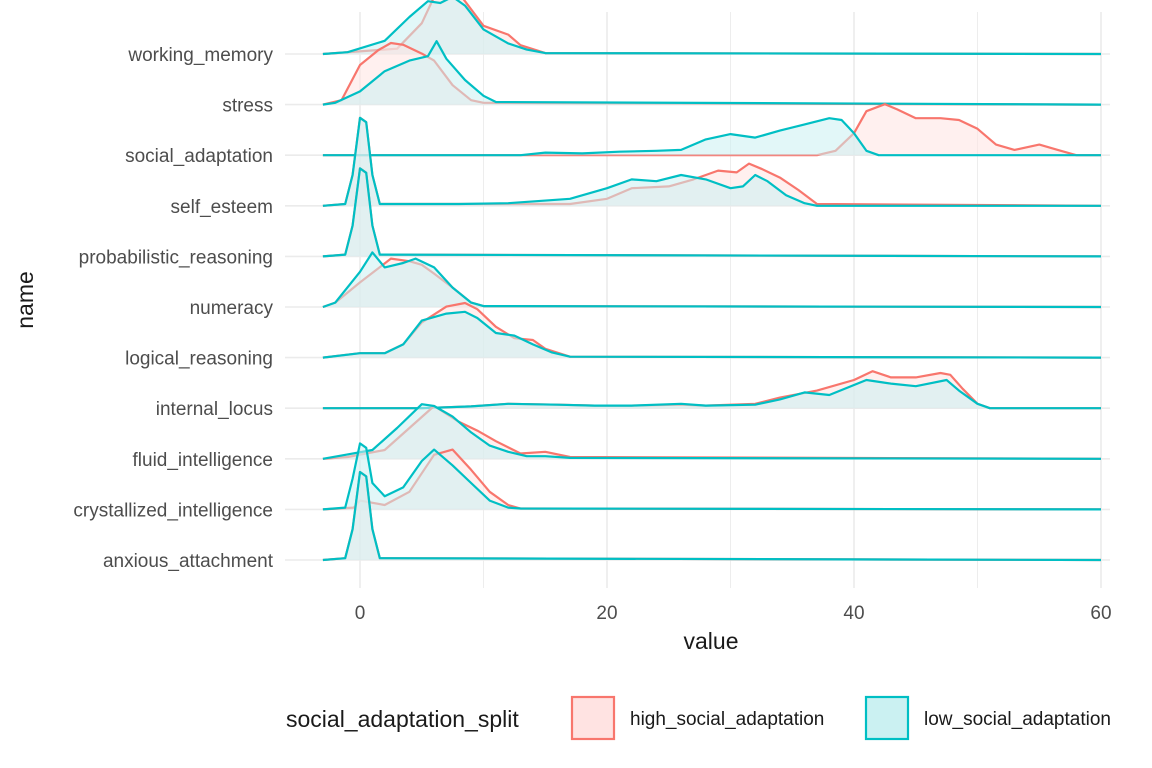  What do you see at coordinates (606, 613) in the screenshot?
I see `x-tick-label: 20` at bounding box center [606, 613].